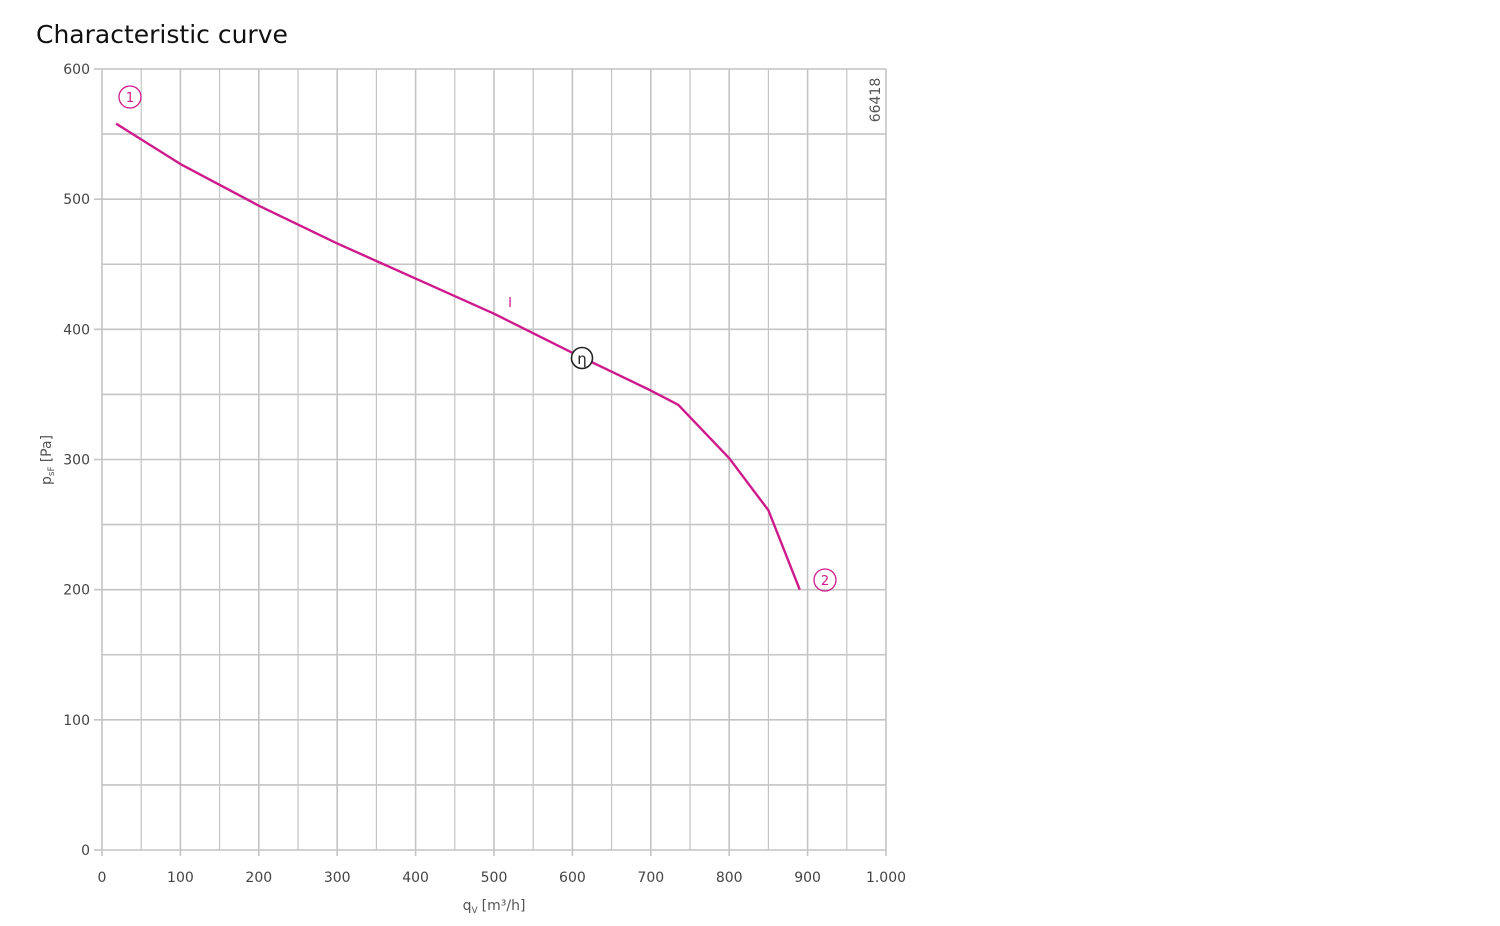  What do you see at coordinates (258, 878) in the screenshot?
I see `x-tick-label: 200` at bounding box center [258, 878].